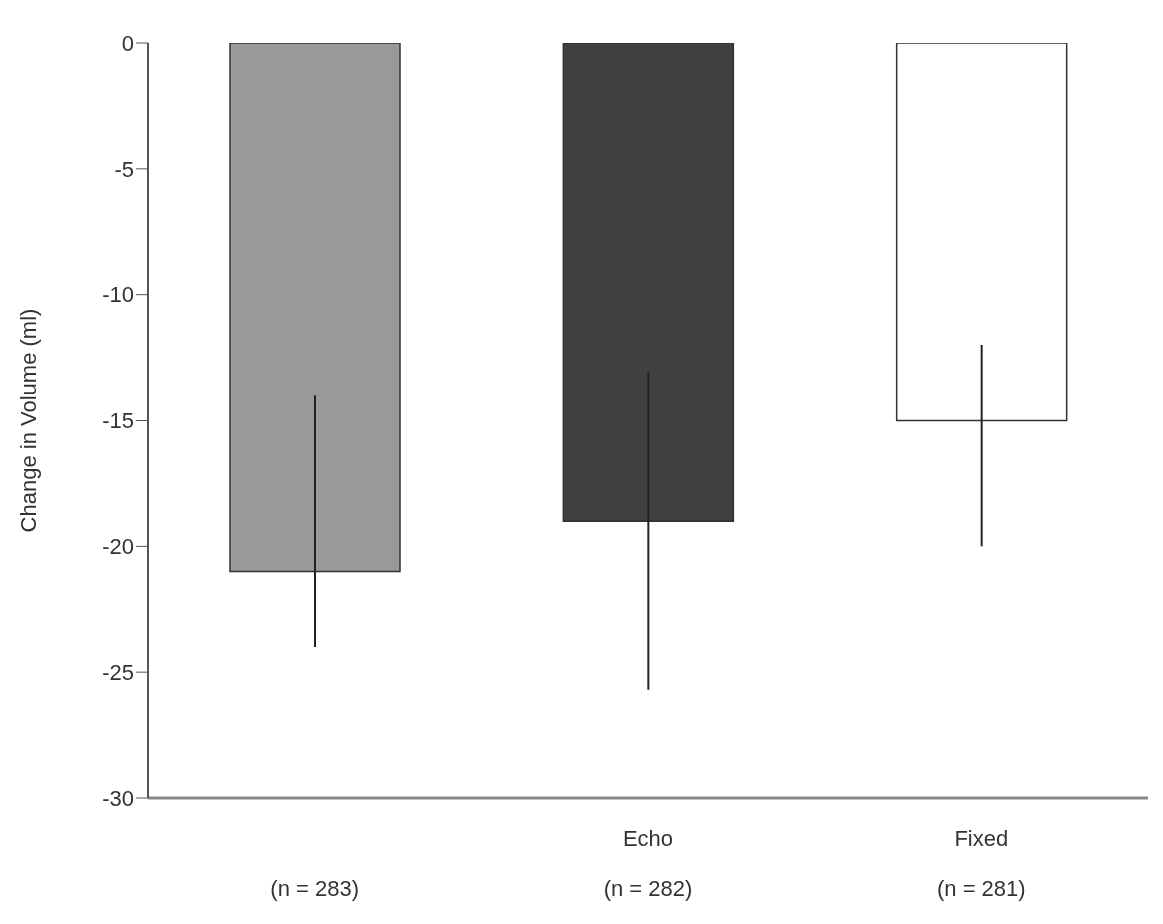 Image resolution: width=1163 pixels, height=924 pixels. I want to click on y-tick-label: -25, so click(118, 672).